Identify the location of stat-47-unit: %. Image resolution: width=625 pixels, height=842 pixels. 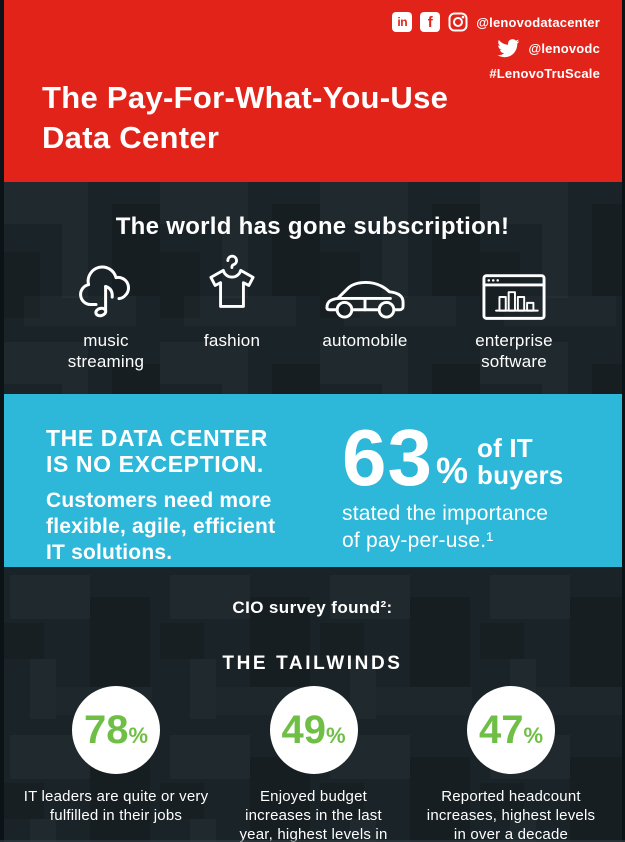
(533, 735).